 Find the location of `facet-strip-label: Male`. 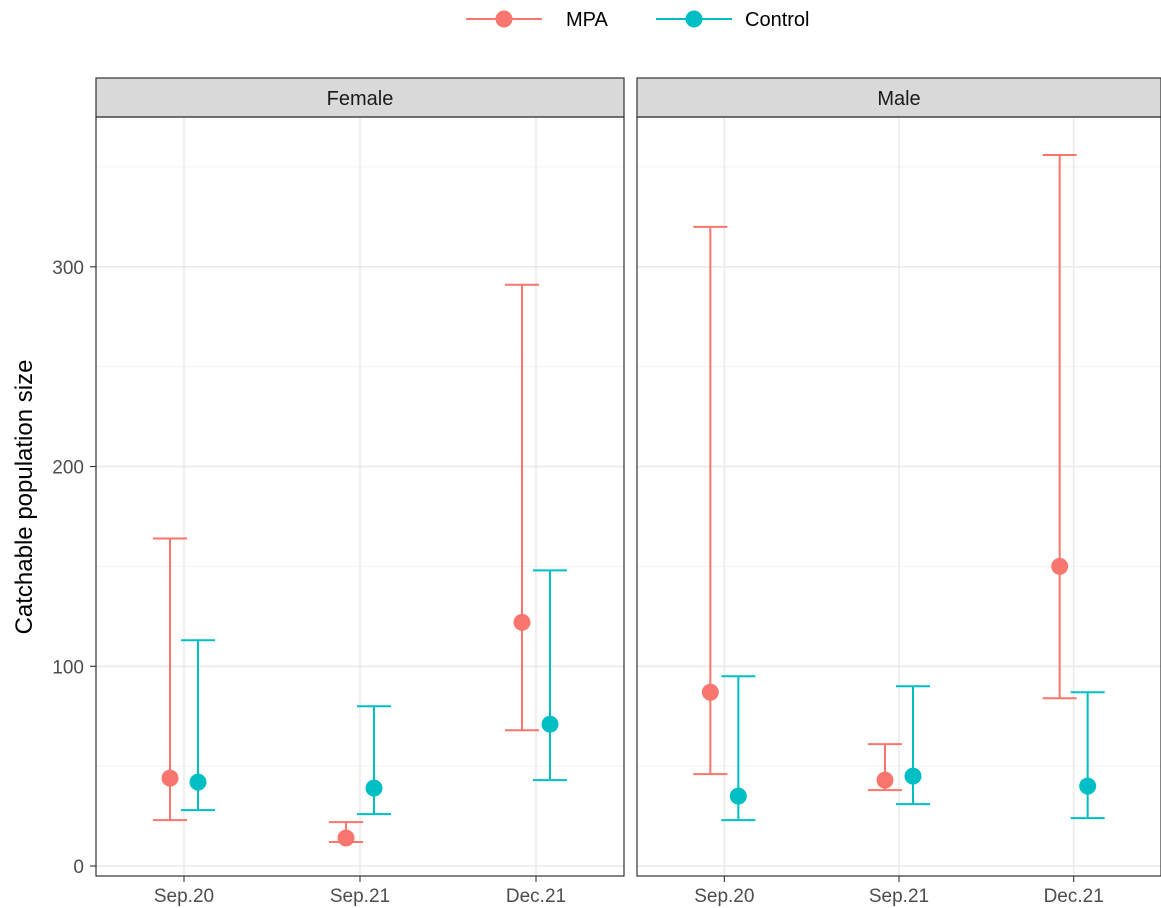

facet-strip-label: Male is located at coordinates (898, 99).